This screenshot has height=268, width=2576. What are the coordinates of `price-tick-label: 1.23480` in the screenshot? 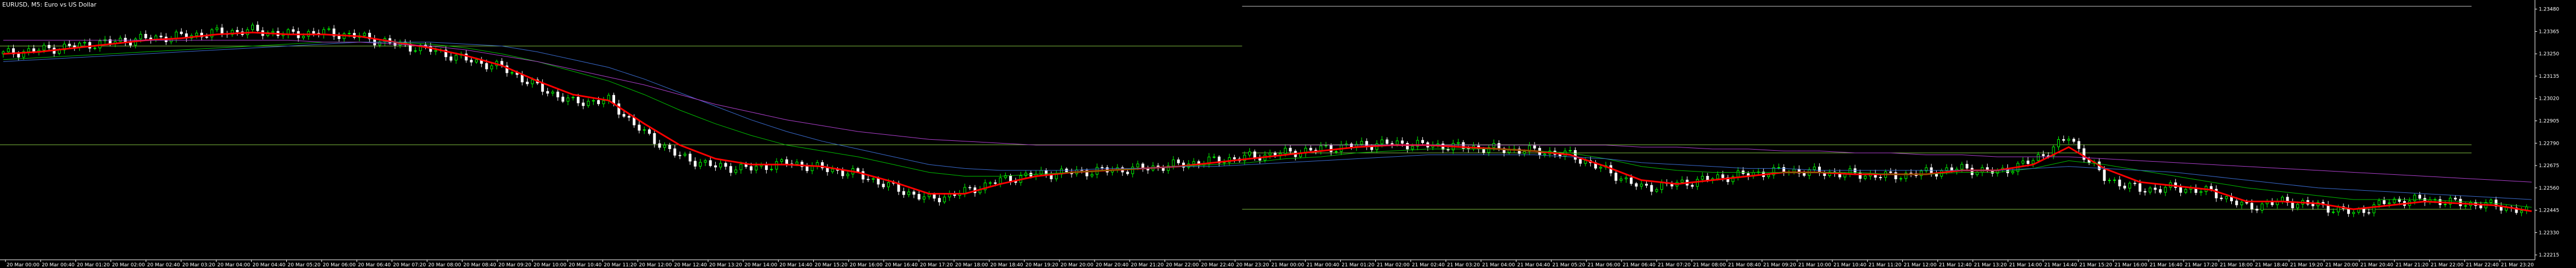 It's located at (2549, 10).